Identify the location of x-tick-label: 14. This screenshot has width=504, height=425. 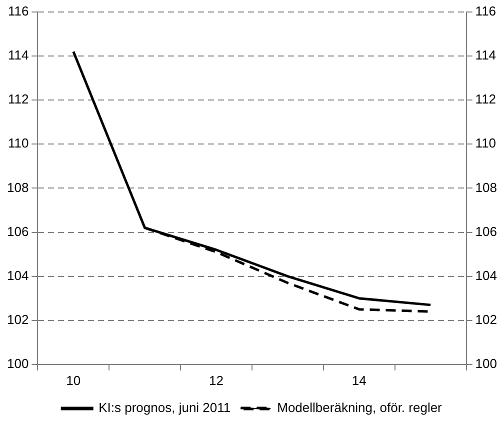
(359, 380).